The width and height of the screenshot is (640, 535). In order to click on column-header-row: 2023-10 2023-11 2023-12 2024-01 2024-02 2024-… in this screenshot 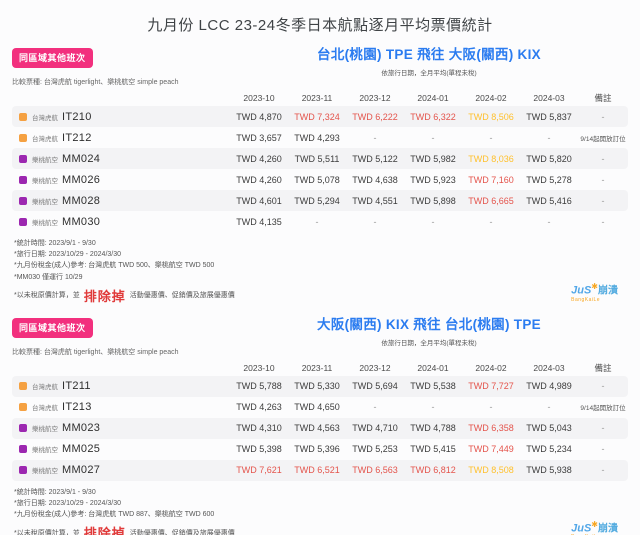, I will do `click(320, 368)`.